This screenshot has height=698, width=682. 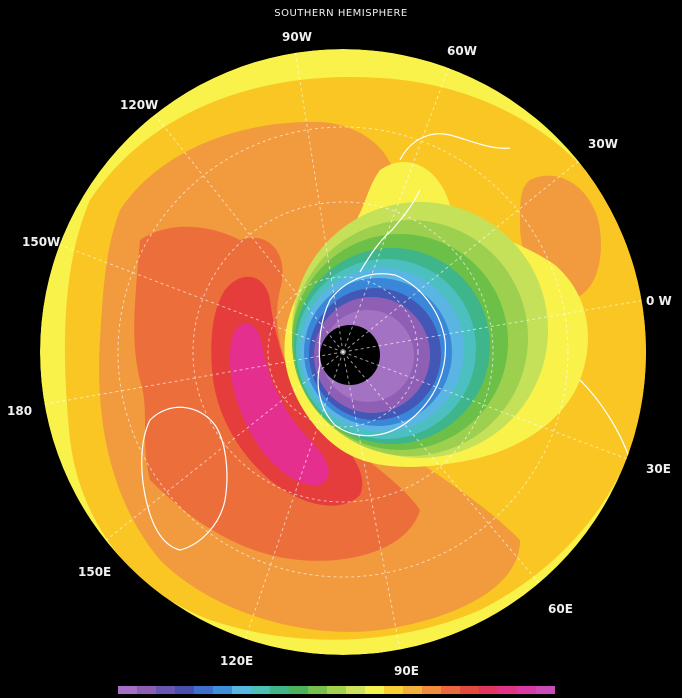 I want to click on map-title: SOUTHERN HEMISPHERE, so click(x=341, y=13).